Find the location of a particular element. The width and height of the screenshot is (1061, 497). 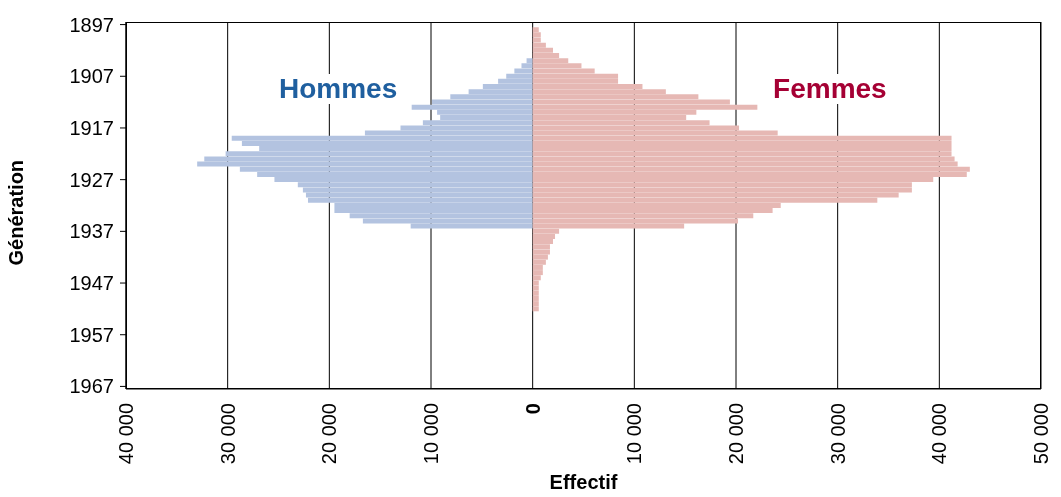

y-tick-label: 1937 is located at coordinates (91, 231).